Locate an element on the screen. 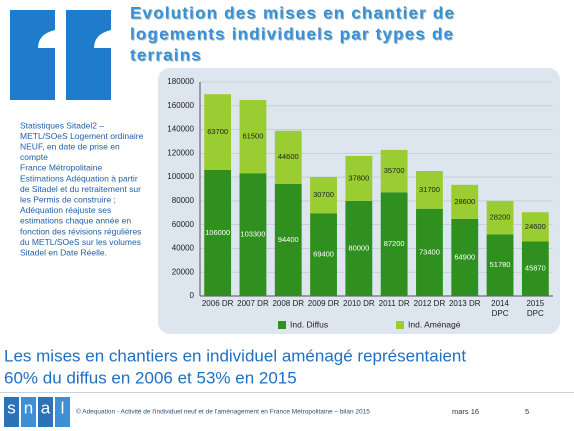 This screenshot has height=431, width=574. y-tick-label: 40000 is located at coordinates (183, 248).